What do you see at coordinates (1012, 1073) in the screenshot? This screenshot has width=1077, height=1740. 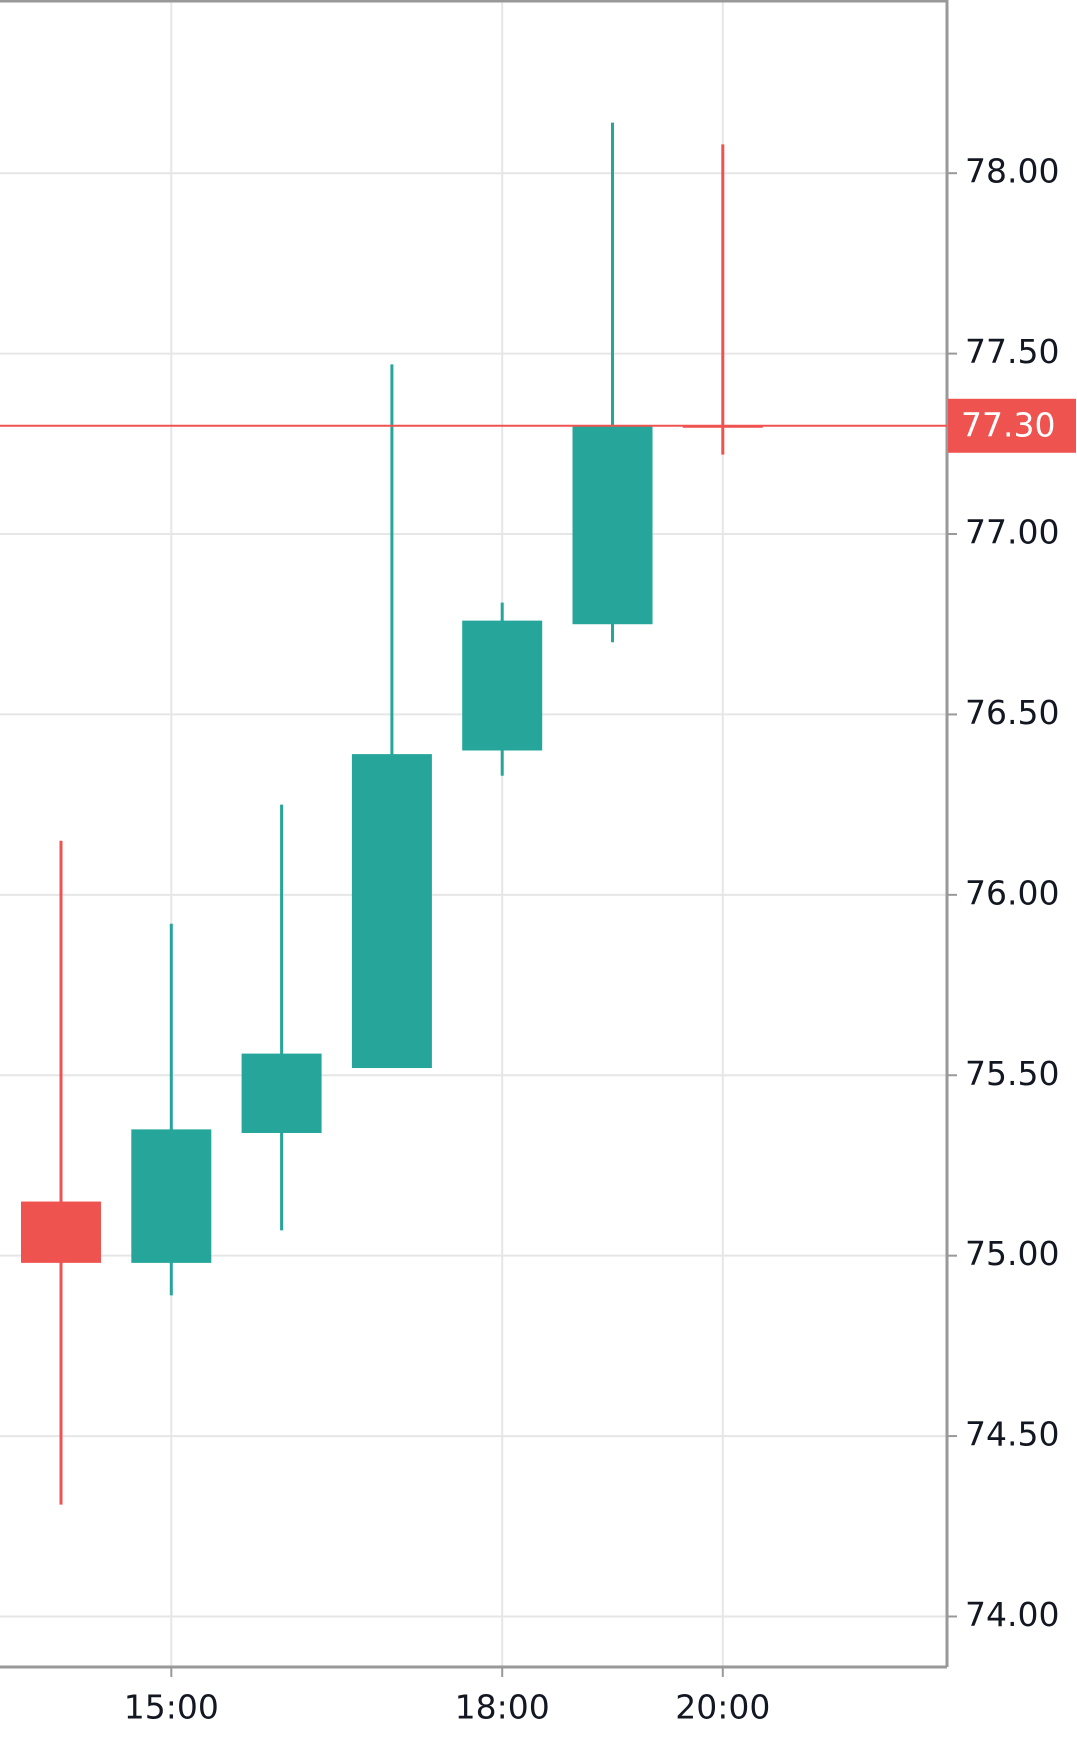 I see `y-tick-label: 75.50` at bounding box center [1012, 1073].